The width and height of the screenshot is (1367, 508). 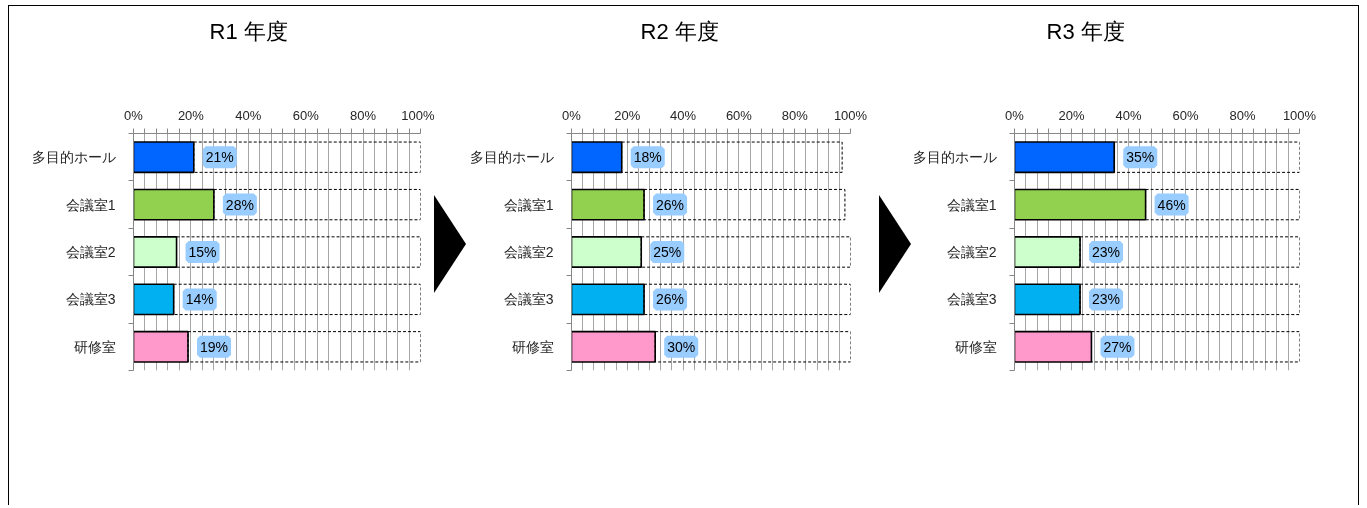 I want to click on chart-title: R1 年度, so click(x=248, y=31).